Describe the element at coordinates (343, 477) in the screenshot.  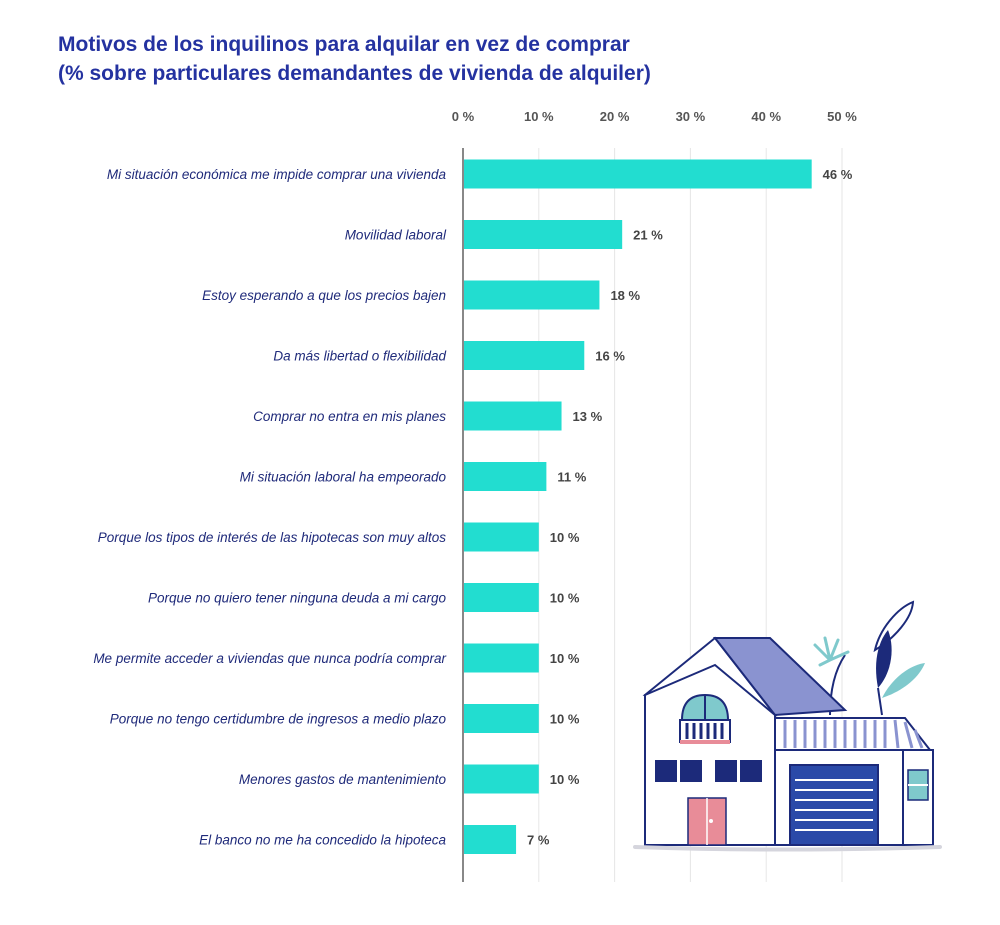
I see `category-label: Mi situación laboral ha empeorado` at that location.